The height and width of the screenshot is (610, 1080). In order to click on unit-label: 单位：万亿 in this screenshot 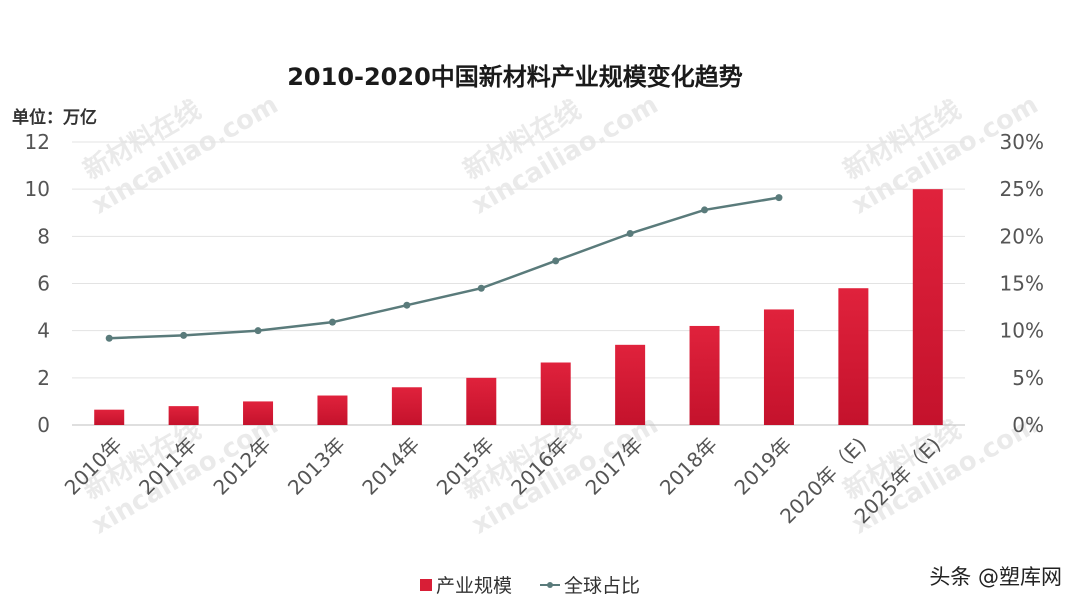, I will do `click(54, 117)`.